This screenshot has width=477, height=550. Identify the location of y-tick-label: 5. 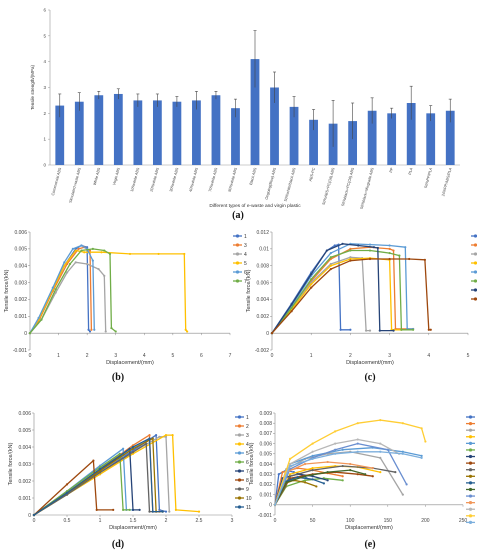
(44, 35).